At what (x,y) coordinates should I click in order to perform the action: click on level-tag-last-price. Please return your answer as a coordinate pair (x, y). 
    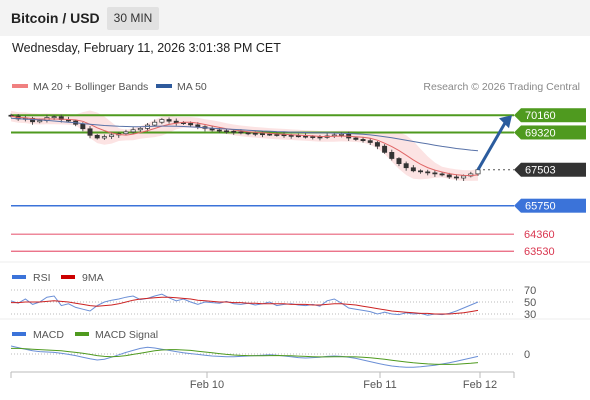
    Looking at the image, I should click on (553, 169).